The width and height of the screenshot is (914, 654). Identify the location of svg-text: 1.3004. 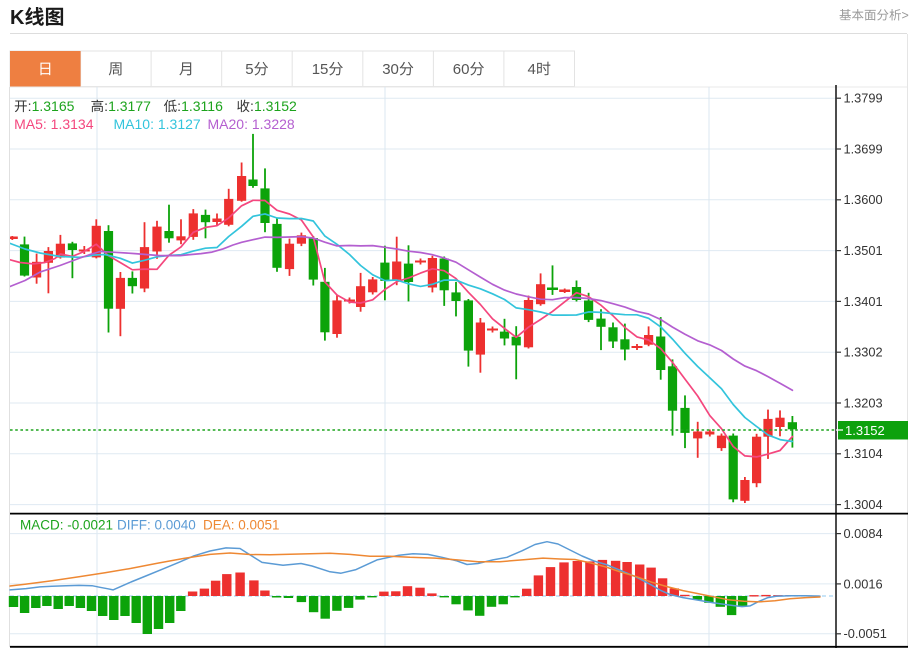
(863, 504).